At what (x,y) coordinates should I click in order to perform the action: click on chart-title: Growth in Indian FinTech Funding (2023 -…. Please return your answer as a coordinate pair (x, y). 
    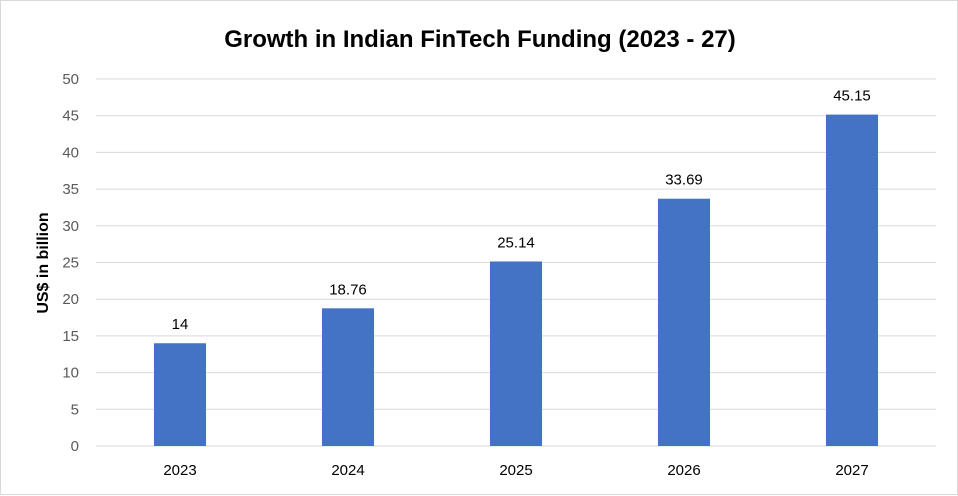
    Looking at the image, I should click on (480, 39).